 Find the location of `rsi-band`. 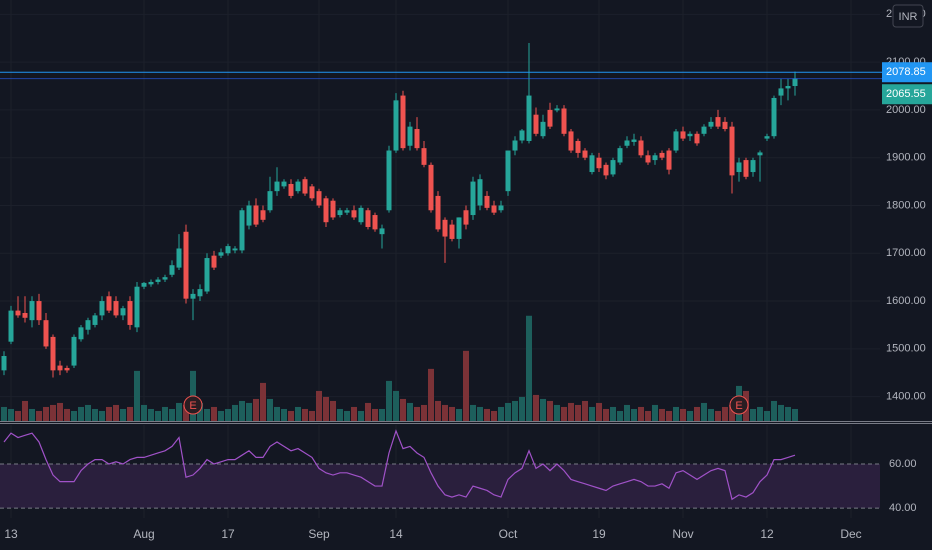

rsi-band is located at coordinates (440, 486).